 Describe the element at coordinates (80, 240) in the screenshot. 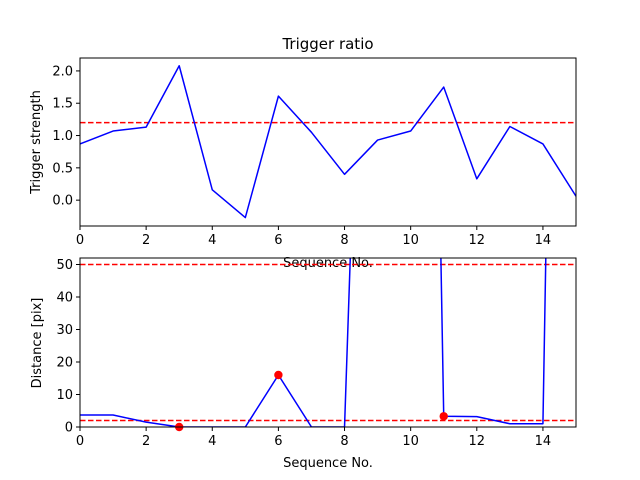

I see `top-x-tick-label: 0` at that location.